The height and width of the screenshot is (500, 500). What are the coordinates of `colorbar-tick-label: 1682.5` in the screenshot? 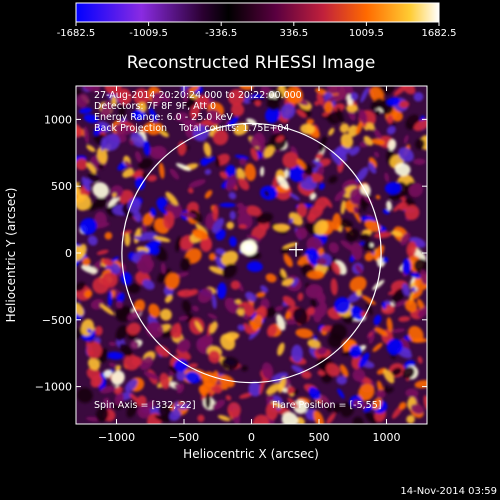 It's located at (439, 33).